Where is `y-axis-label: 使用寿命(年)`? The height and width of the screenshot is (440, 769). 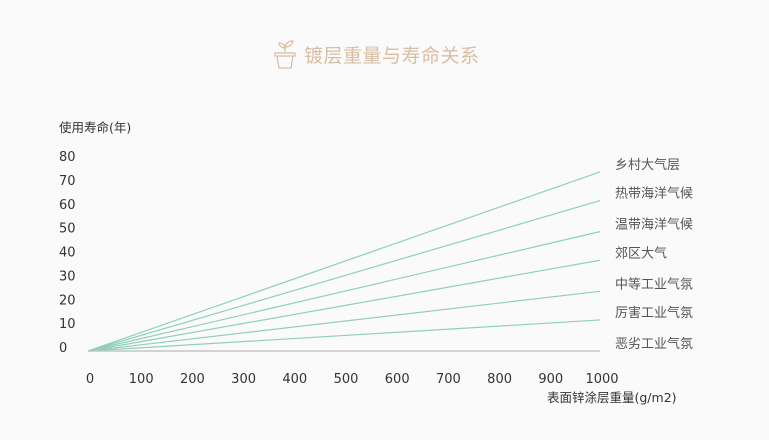
y-axis-label: 使用寿命(年) is located at coordinates (95, 127).